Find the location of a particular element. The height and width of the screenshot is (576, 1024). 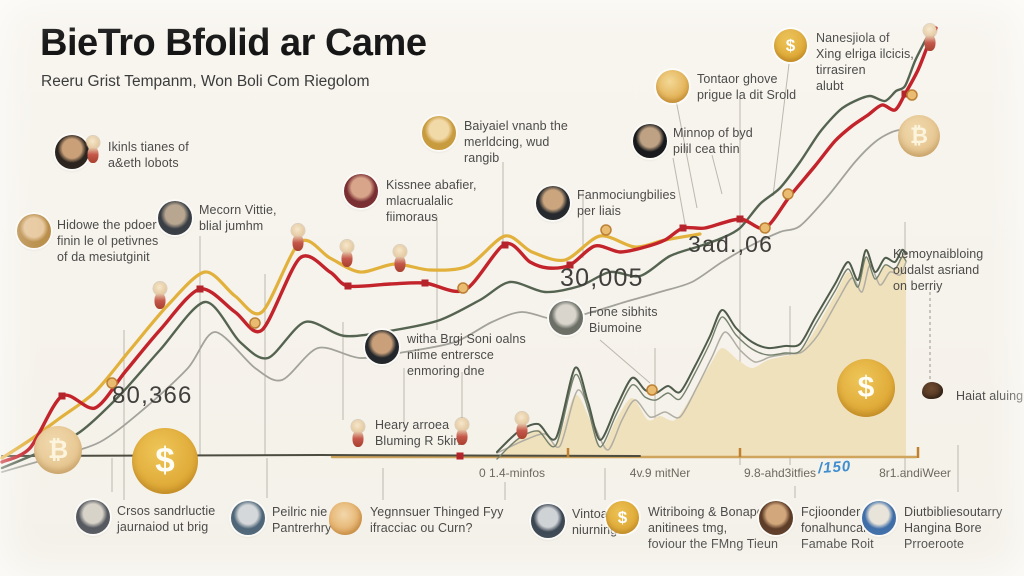

x-tick-label-4: 8r1.andiWeer is located at coordinates (915, 473).